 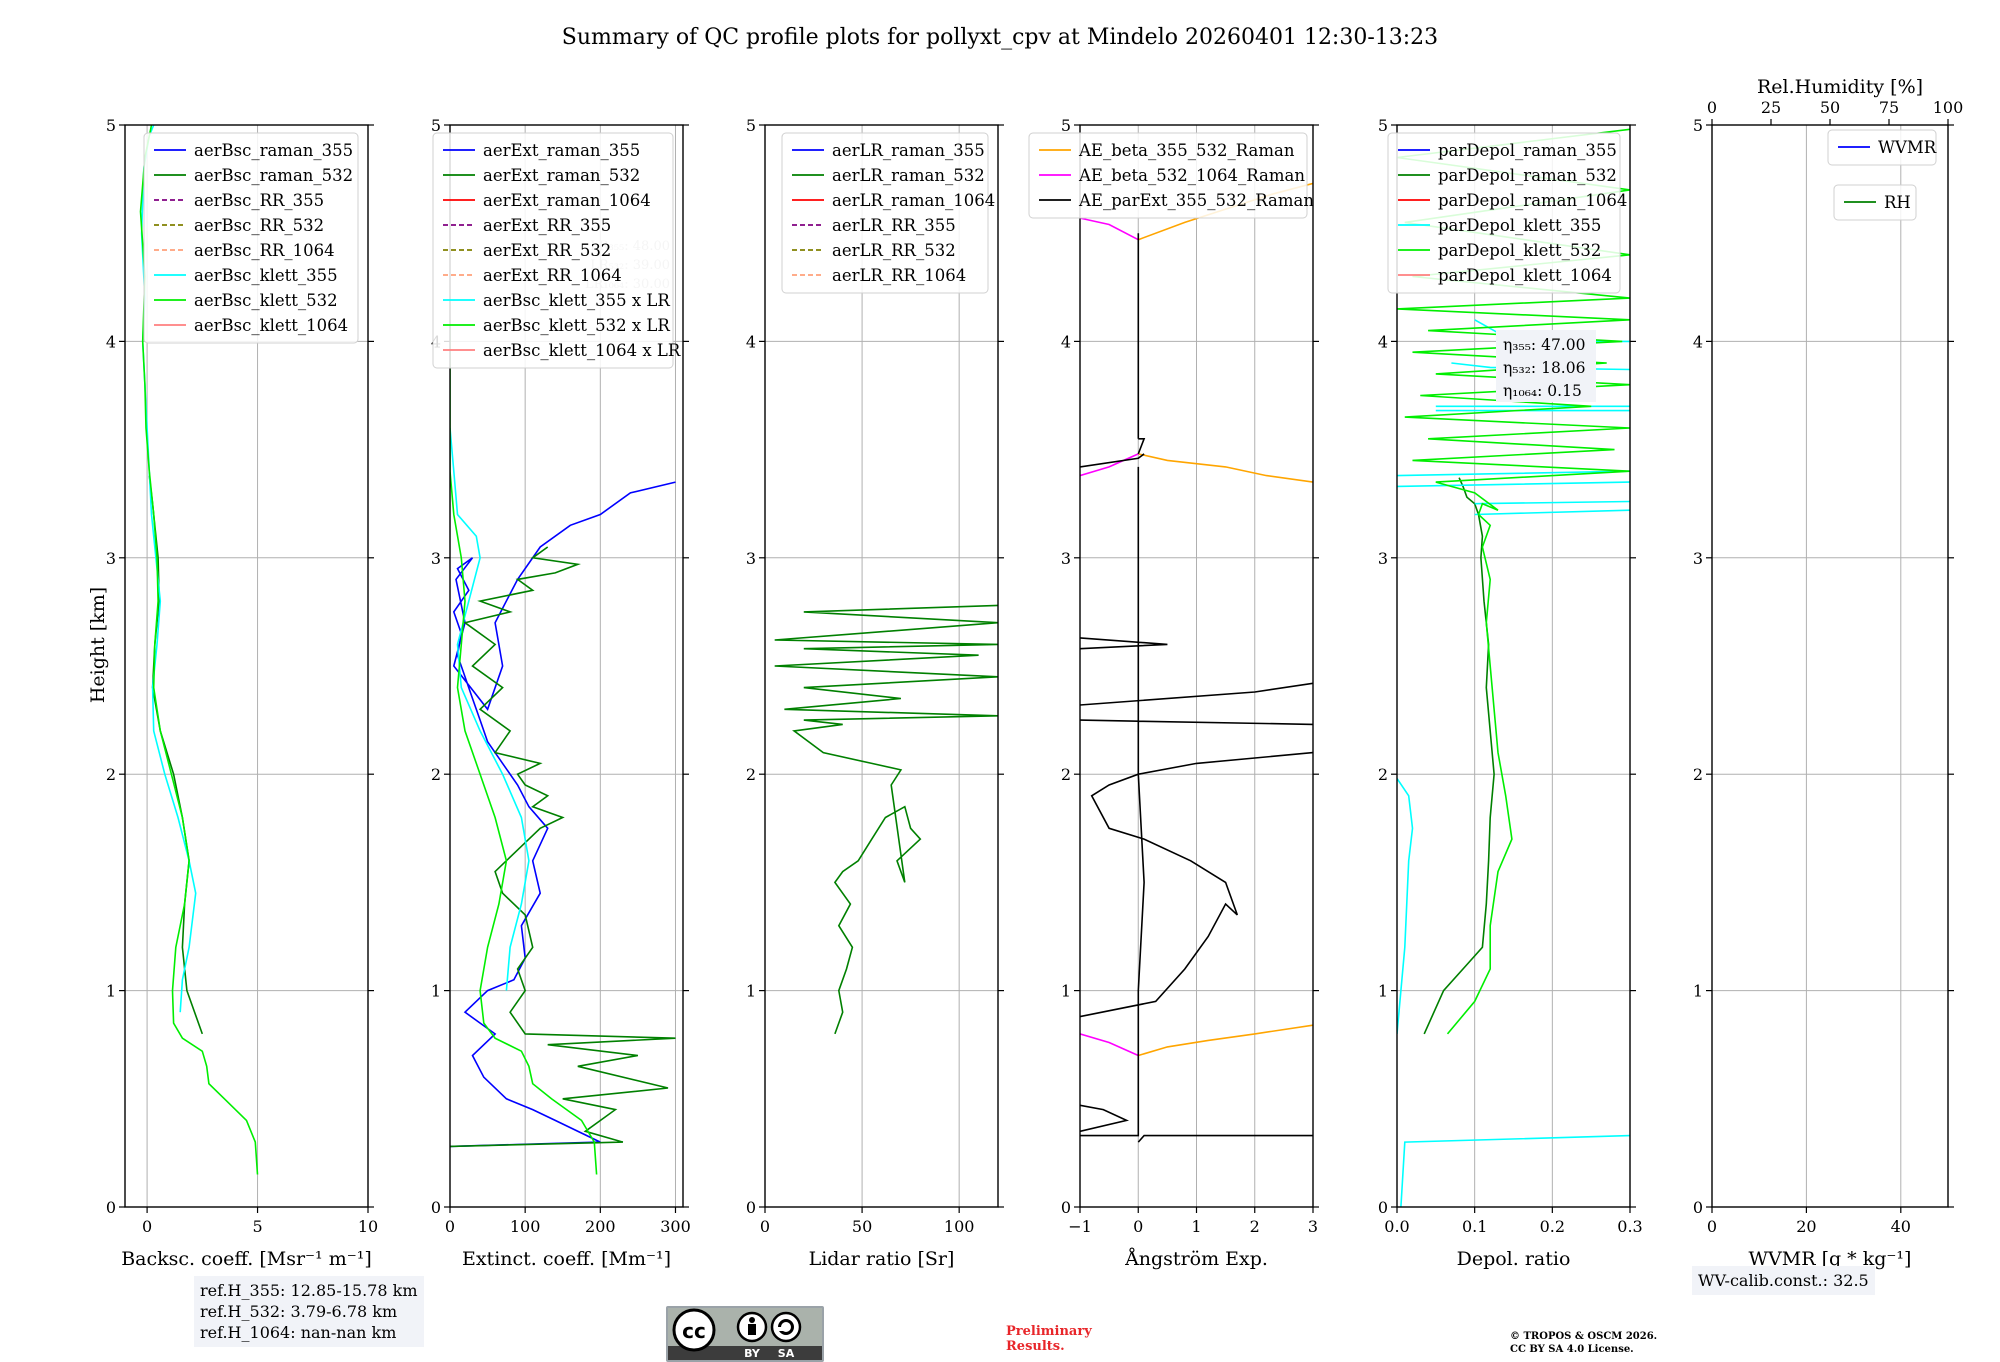 What do you see at coordinates (1532, 200) in the screenshot?
I see `legend-label: parDepol_raman_1064` at bounding box center [1532, 200].